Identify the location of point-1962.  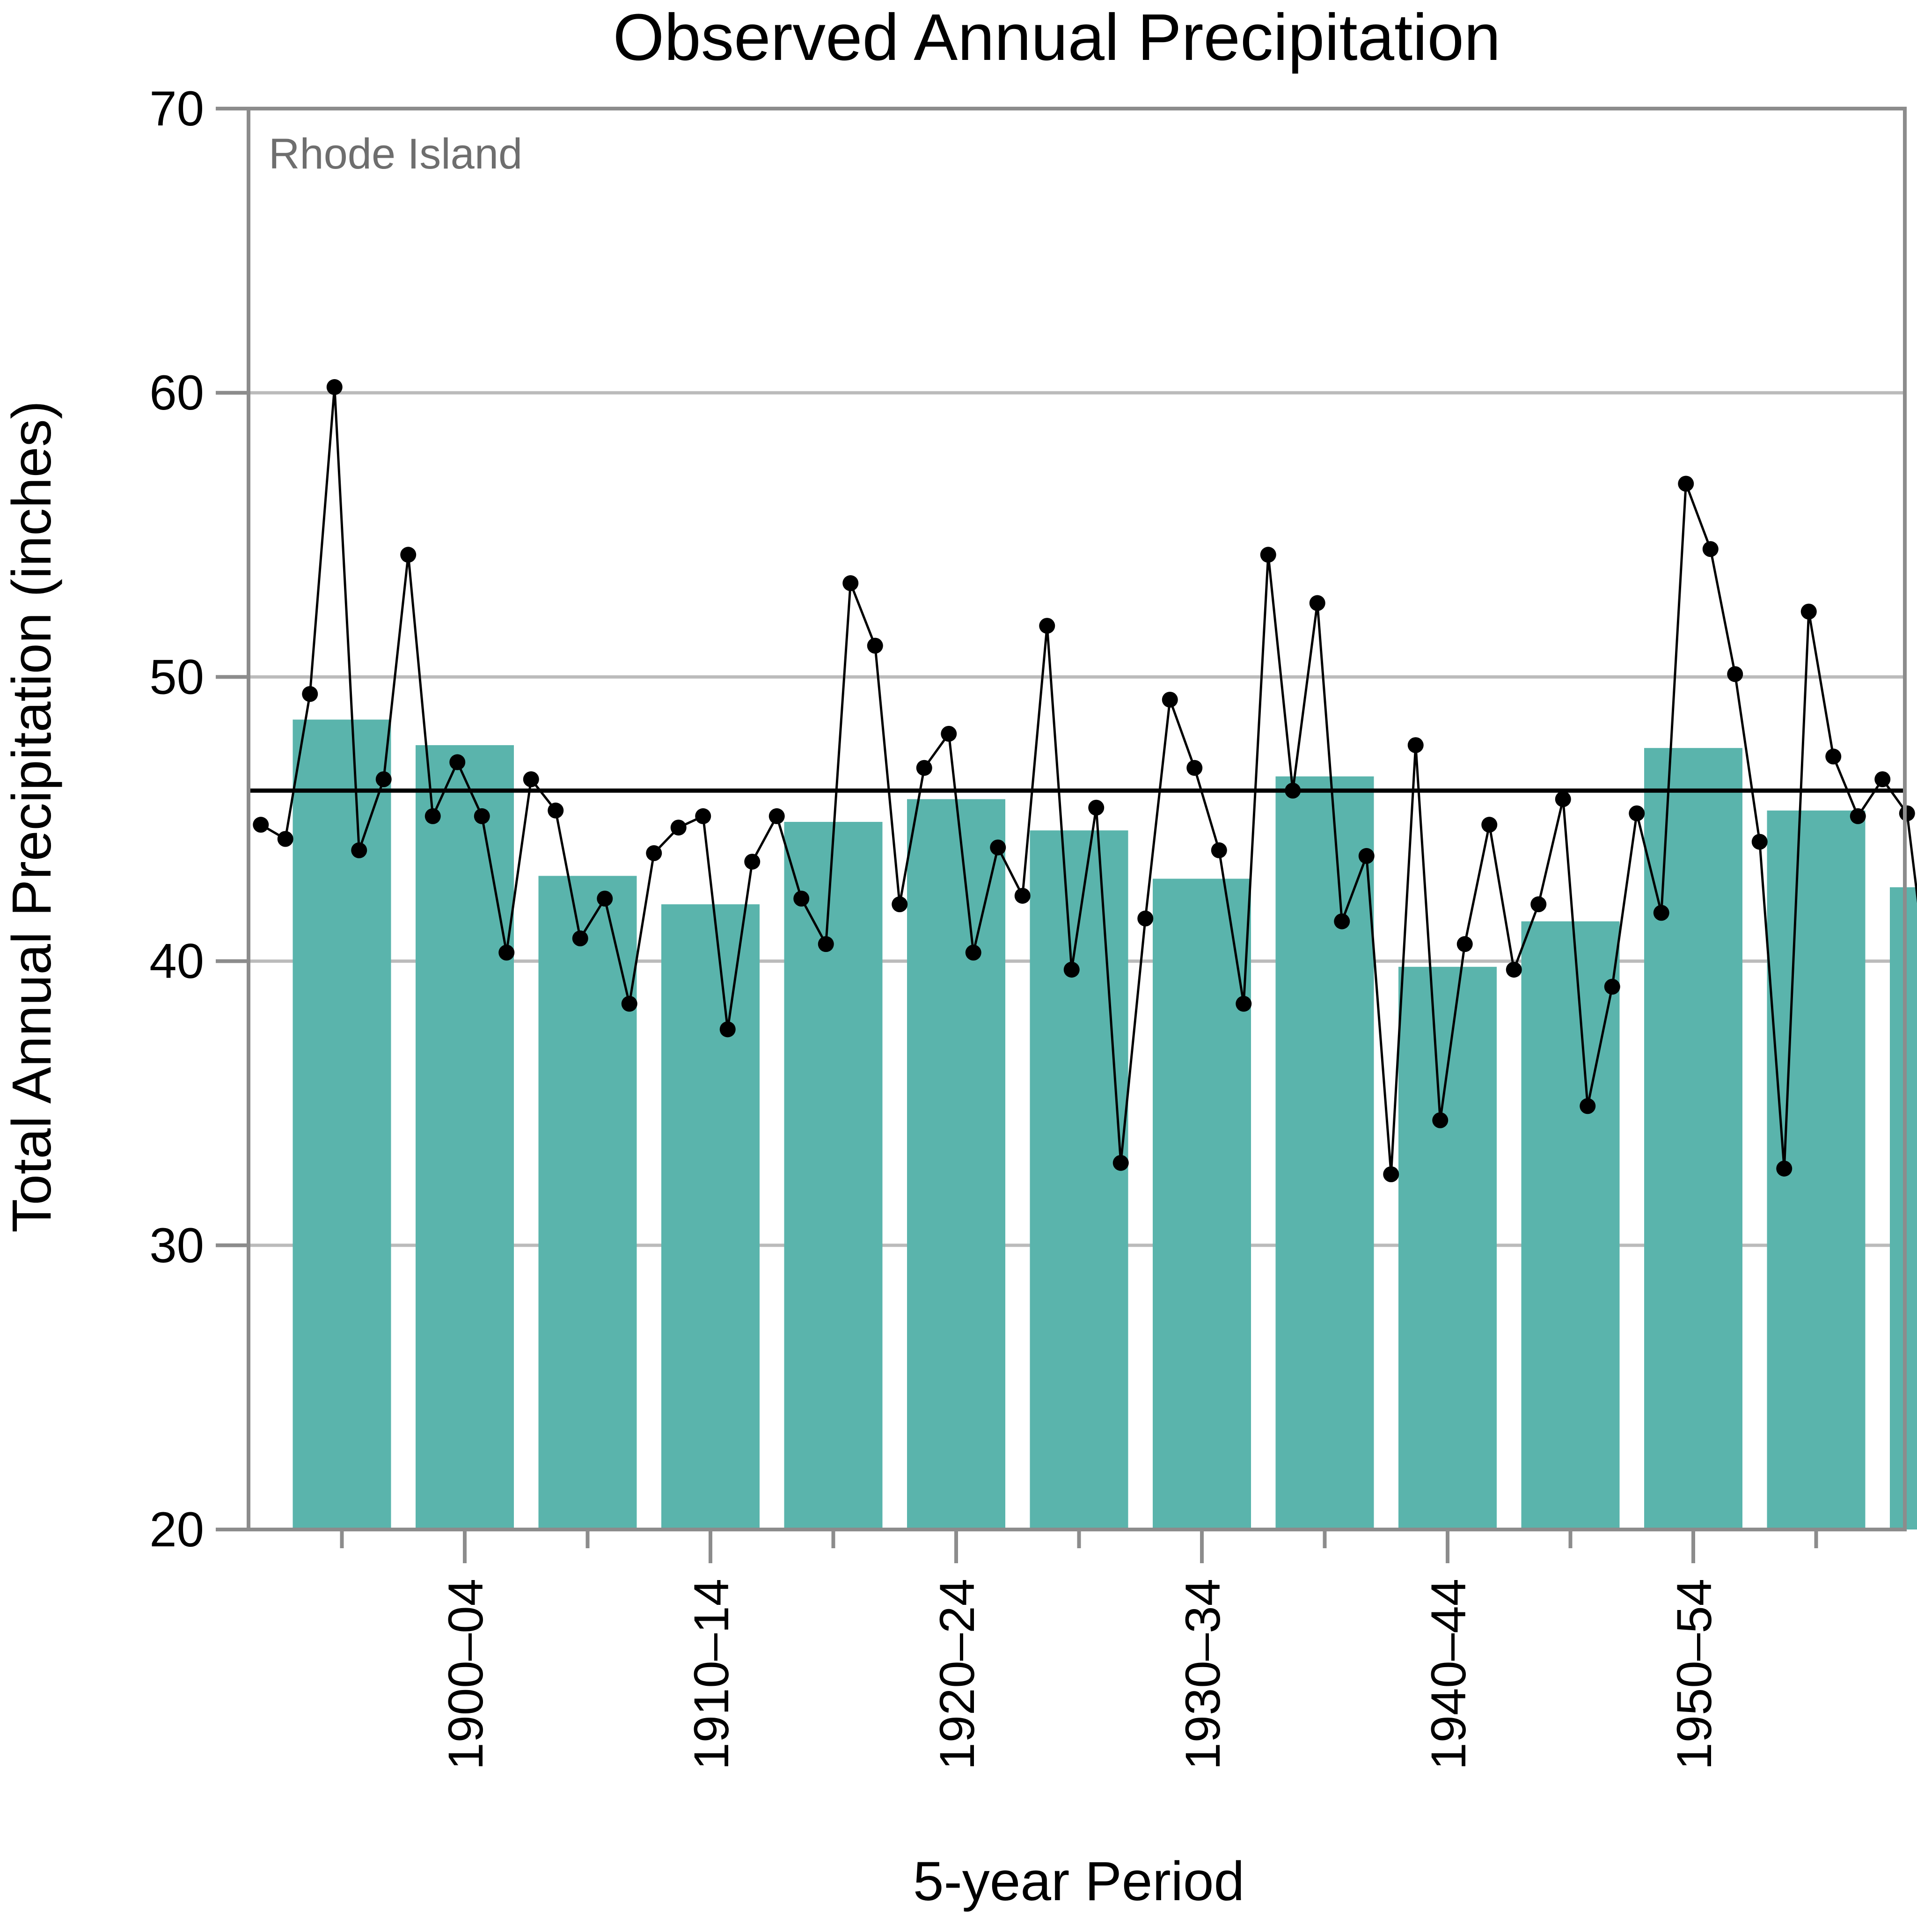
(1907, 813).